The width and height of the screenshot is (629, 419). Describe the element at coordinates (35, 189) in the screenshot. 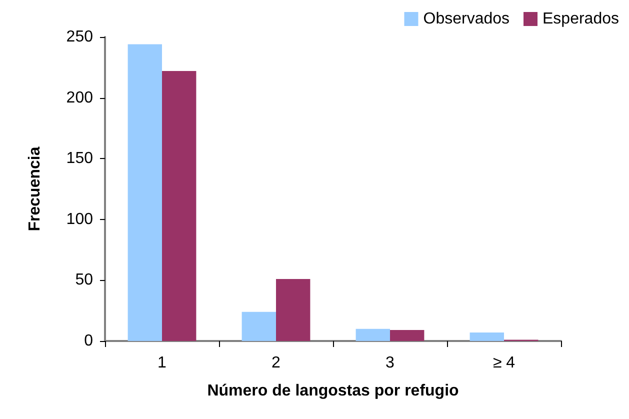

I see `y-axis-title: Frecuencia` at that location.